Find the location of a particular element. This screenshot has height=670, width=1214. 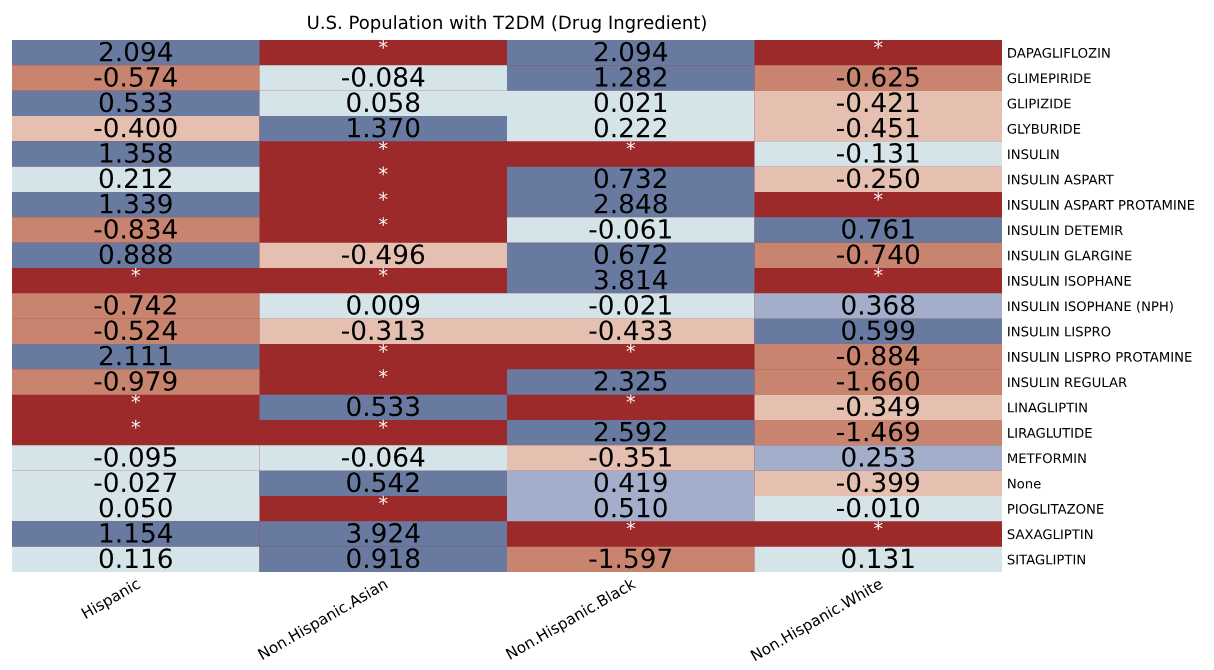

data-label: -0.433 is located at coordinates (630, 330).